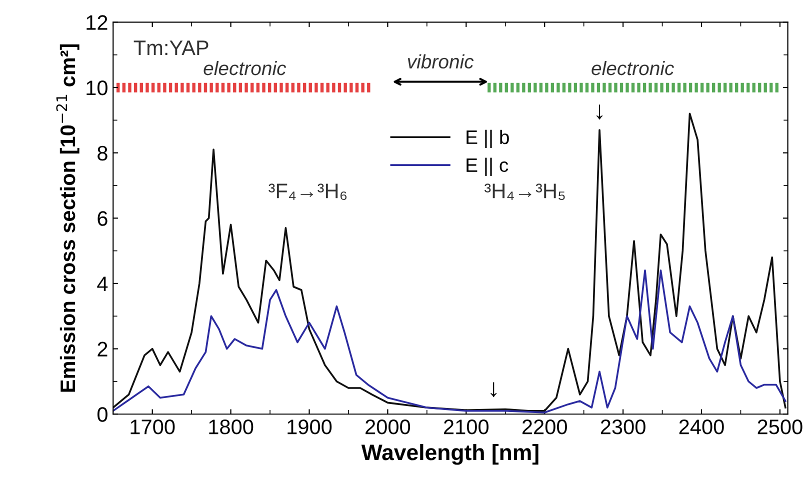 This screenshot has width=808, height=493. Describe the element at coordinates (103, 349) in the screenshot. I see `y-tick-label: 2` at that location.